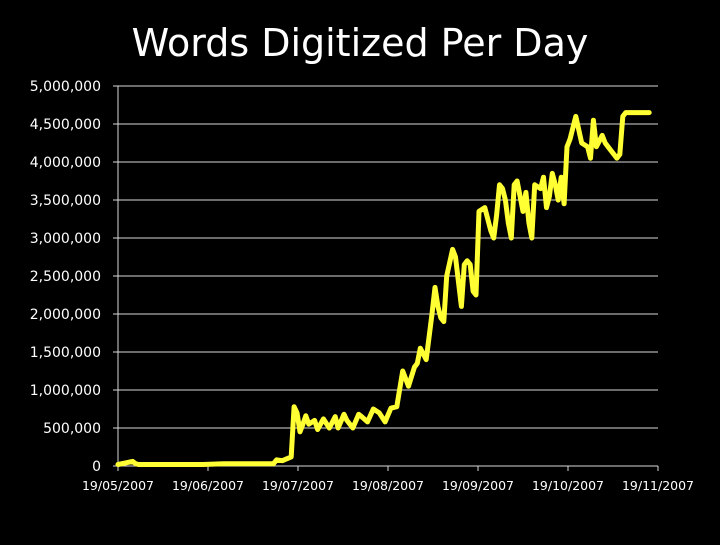  Describe the element at coordinates (72, 429) in the screenshot. I see `y-tick-label: 500,000` at that location.